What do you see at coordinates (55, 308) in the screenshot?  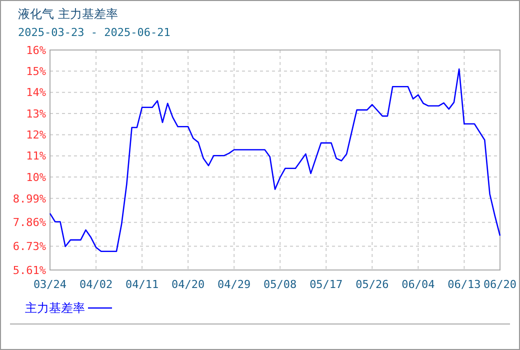 I see `legend-label: 主力基差率` at bounding box center [55, 308].